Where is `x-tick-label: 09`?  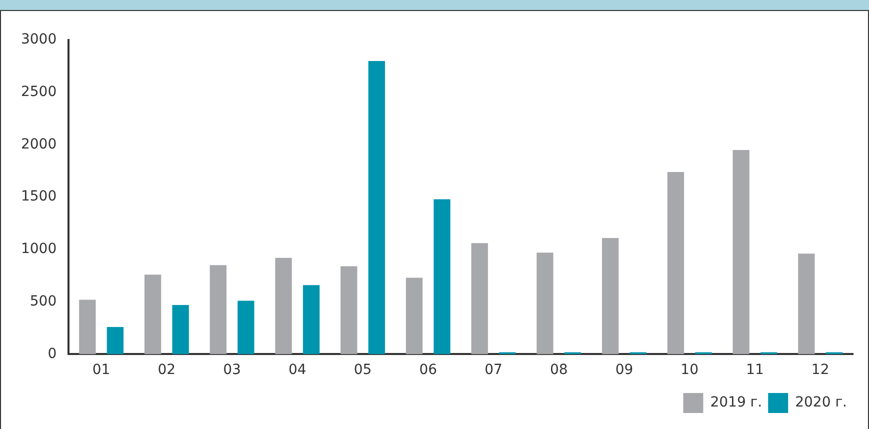 x-tick-label: 09 is located at coordinates (624, 370).